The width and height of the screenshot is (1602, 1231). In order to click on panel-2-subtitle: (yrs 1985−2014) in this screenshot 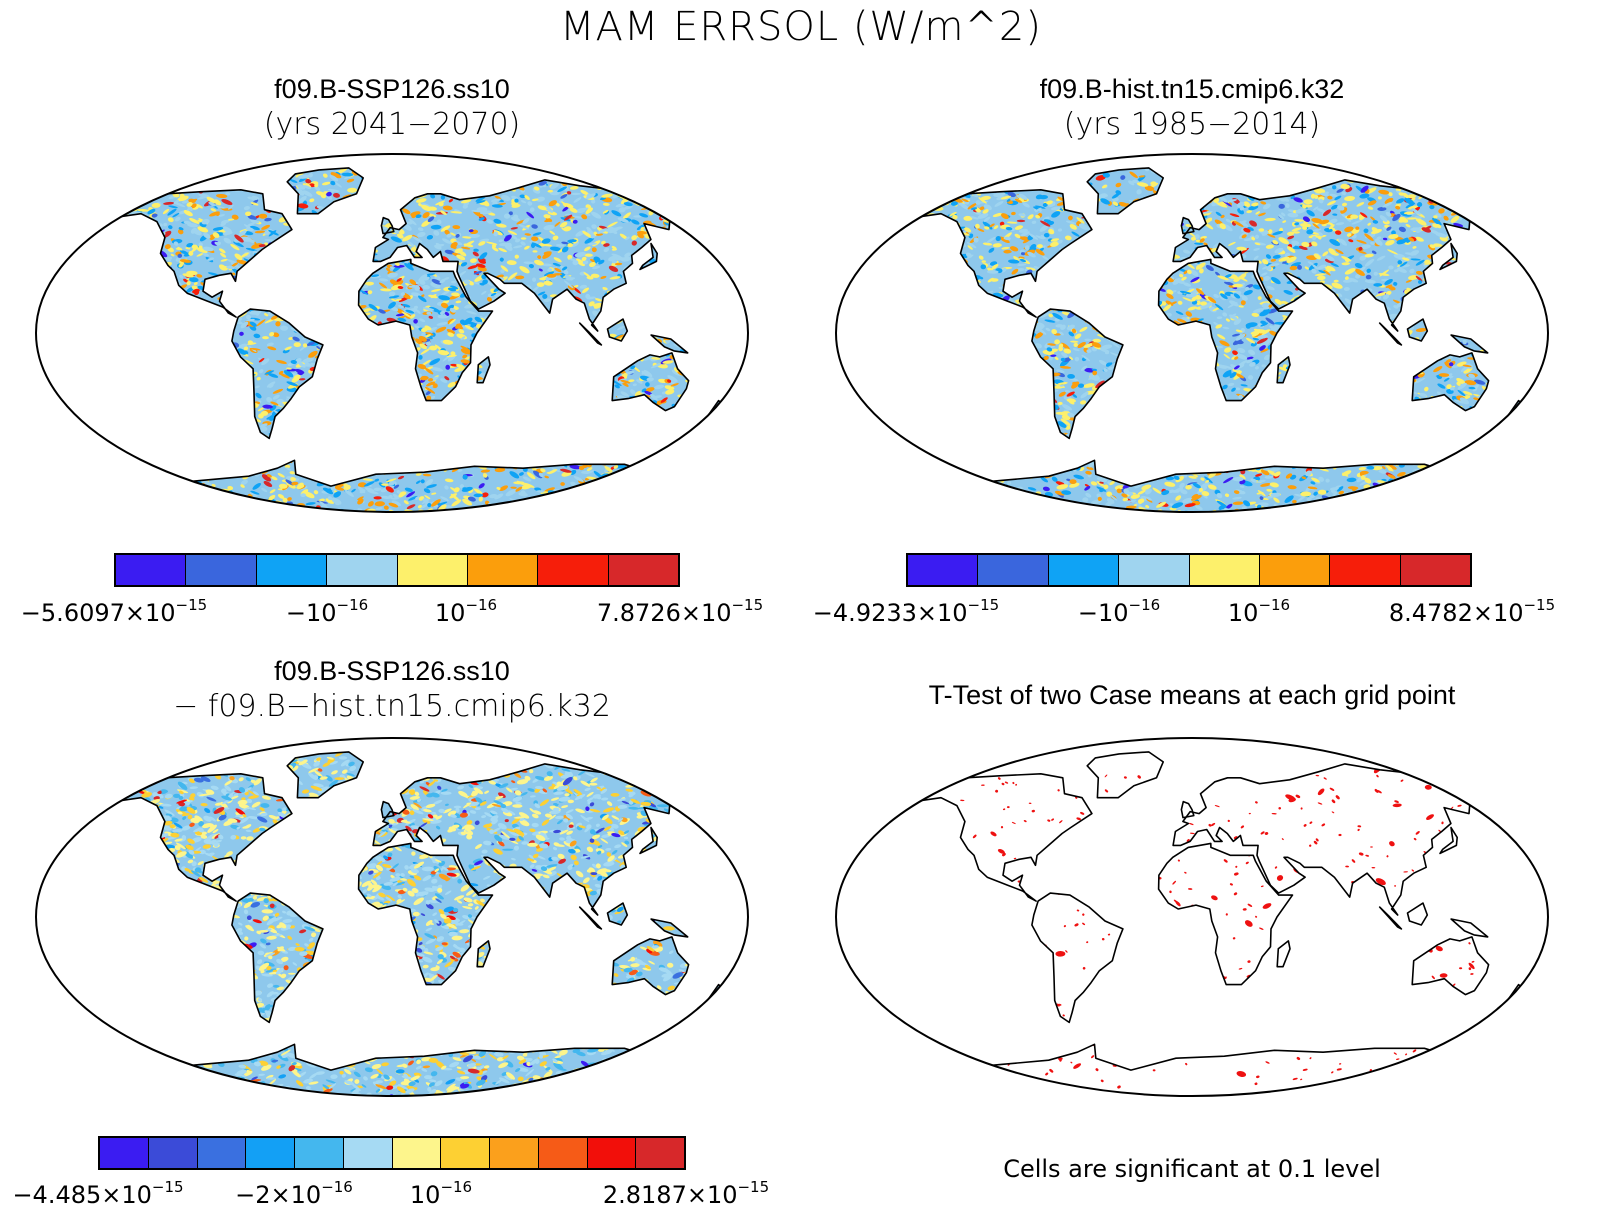, I will do `click(1192, 124)`.